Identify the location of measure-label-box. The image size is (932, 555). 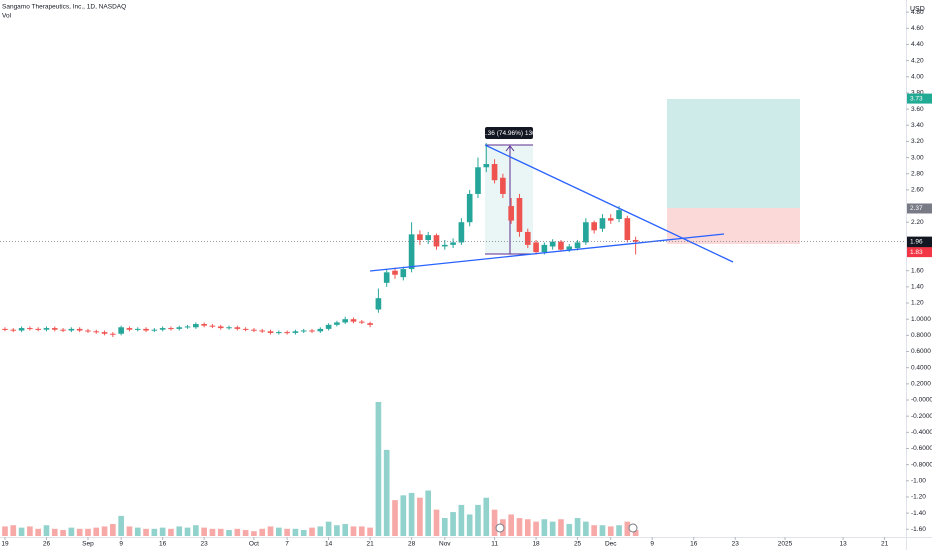
(509, 133).